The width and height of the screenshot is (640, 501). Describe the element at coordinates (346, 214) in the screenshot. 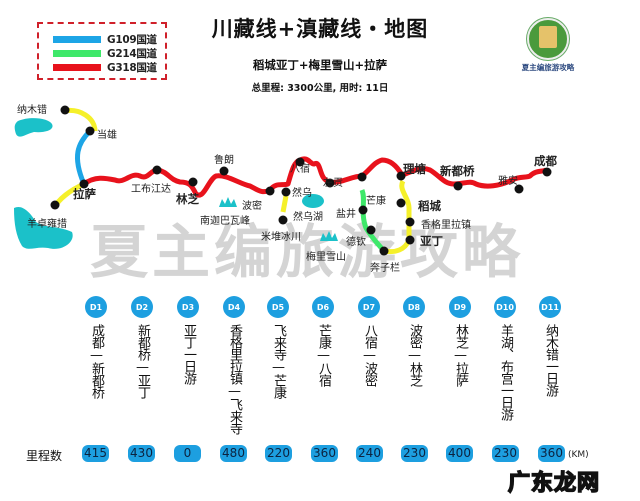

I see `place-yanjing: 盐井` at that location.